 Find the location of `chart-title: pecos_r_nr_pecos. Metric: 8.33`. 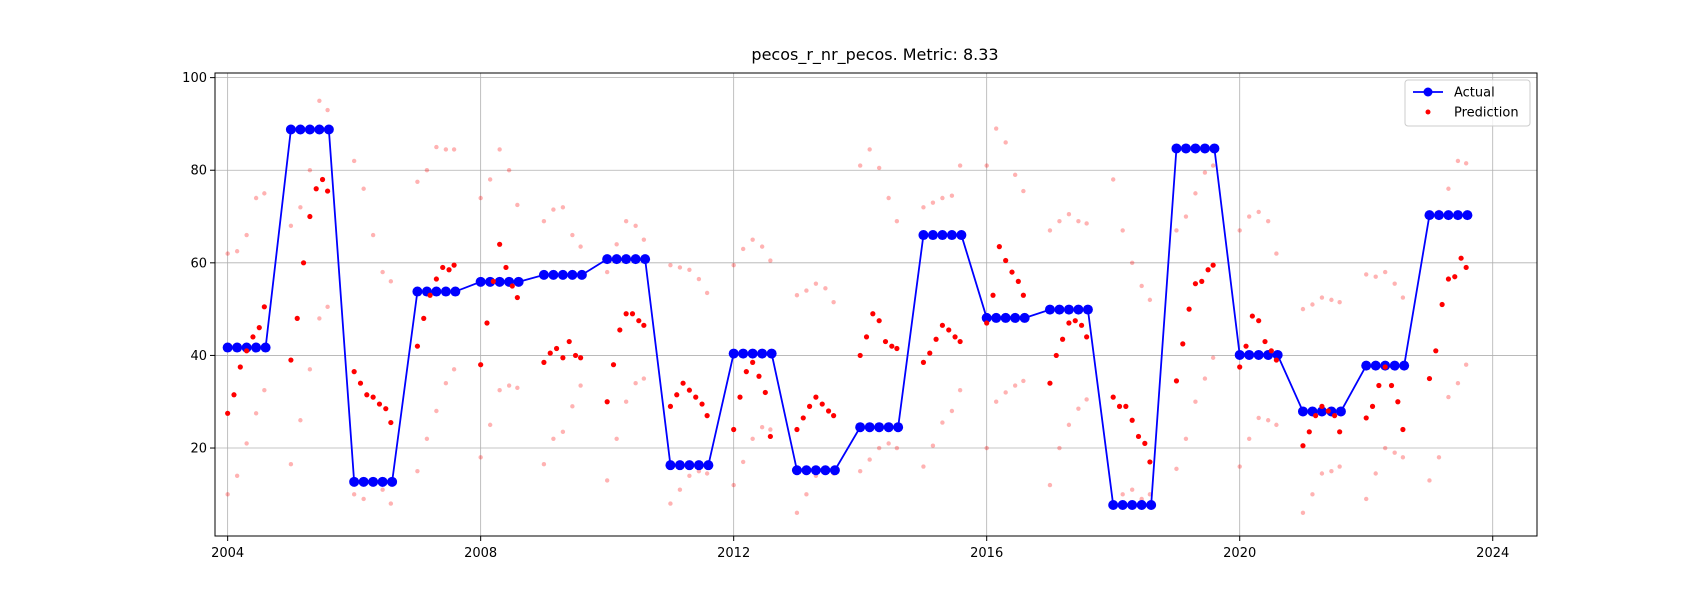

chart-title: pecos_r_nr_pecos. Metric: 8.33 is located at coordinates (874, 55).